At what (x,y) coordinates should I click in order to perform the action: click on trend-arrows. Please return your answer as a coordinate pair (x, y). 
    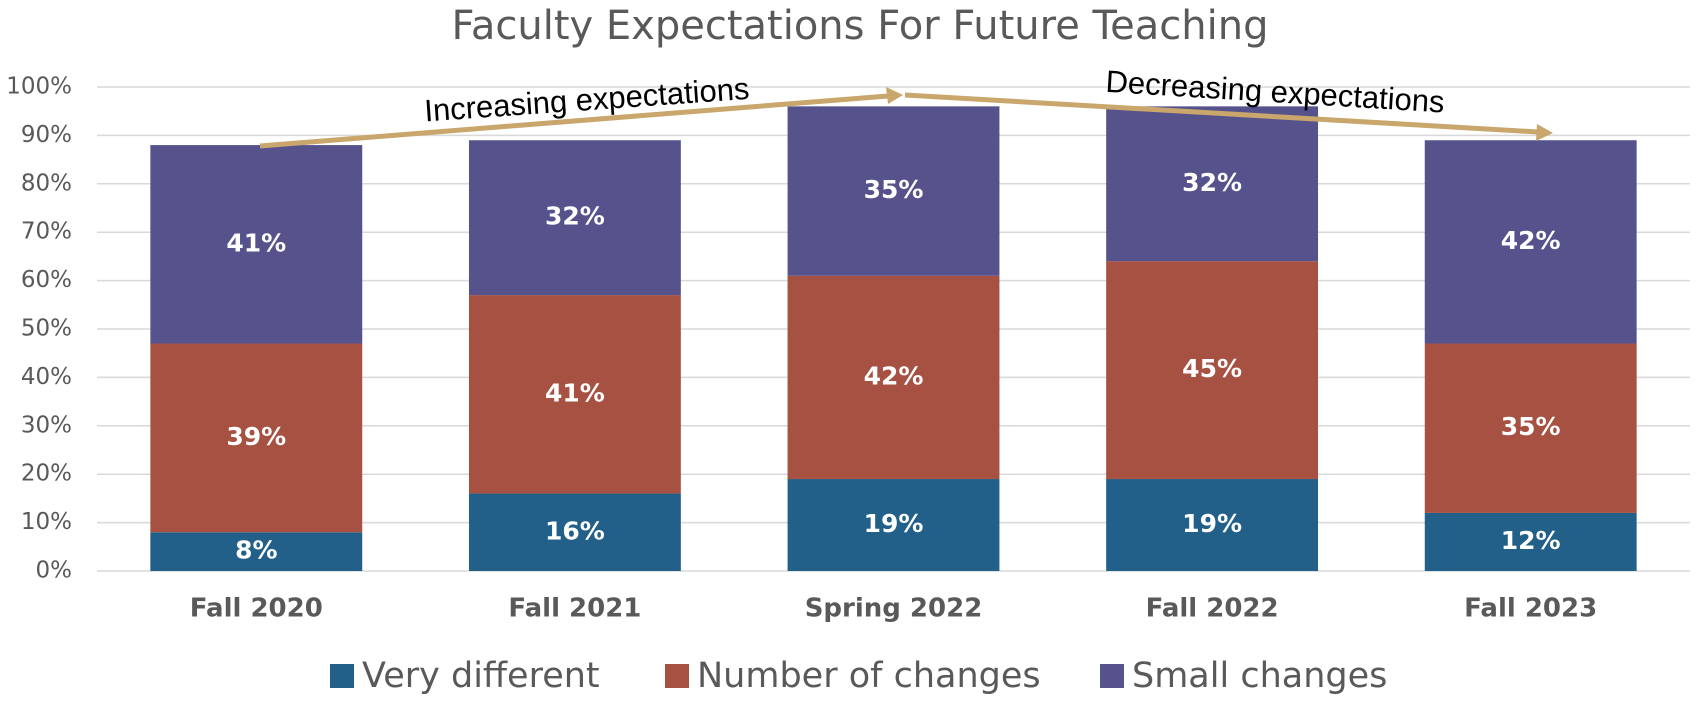
    Looking at the image, I should click on (906, 118).